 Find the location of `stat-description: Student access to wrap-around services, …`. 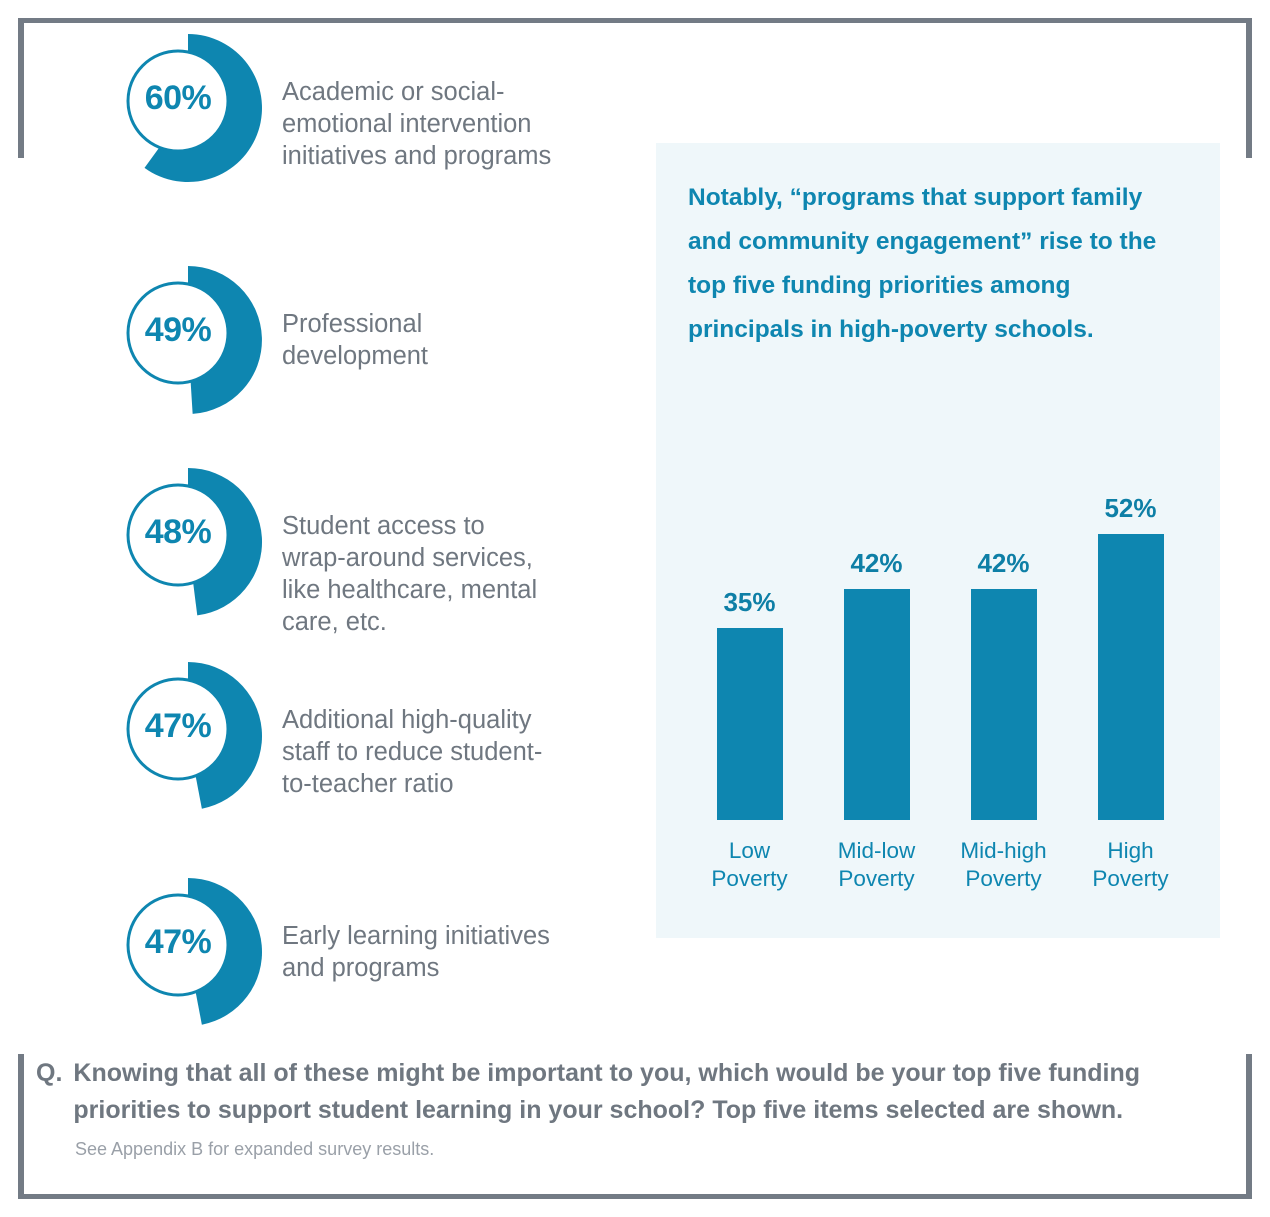

stat-description: Student access to wrap-around services, … is located at coordinates (410, 574).